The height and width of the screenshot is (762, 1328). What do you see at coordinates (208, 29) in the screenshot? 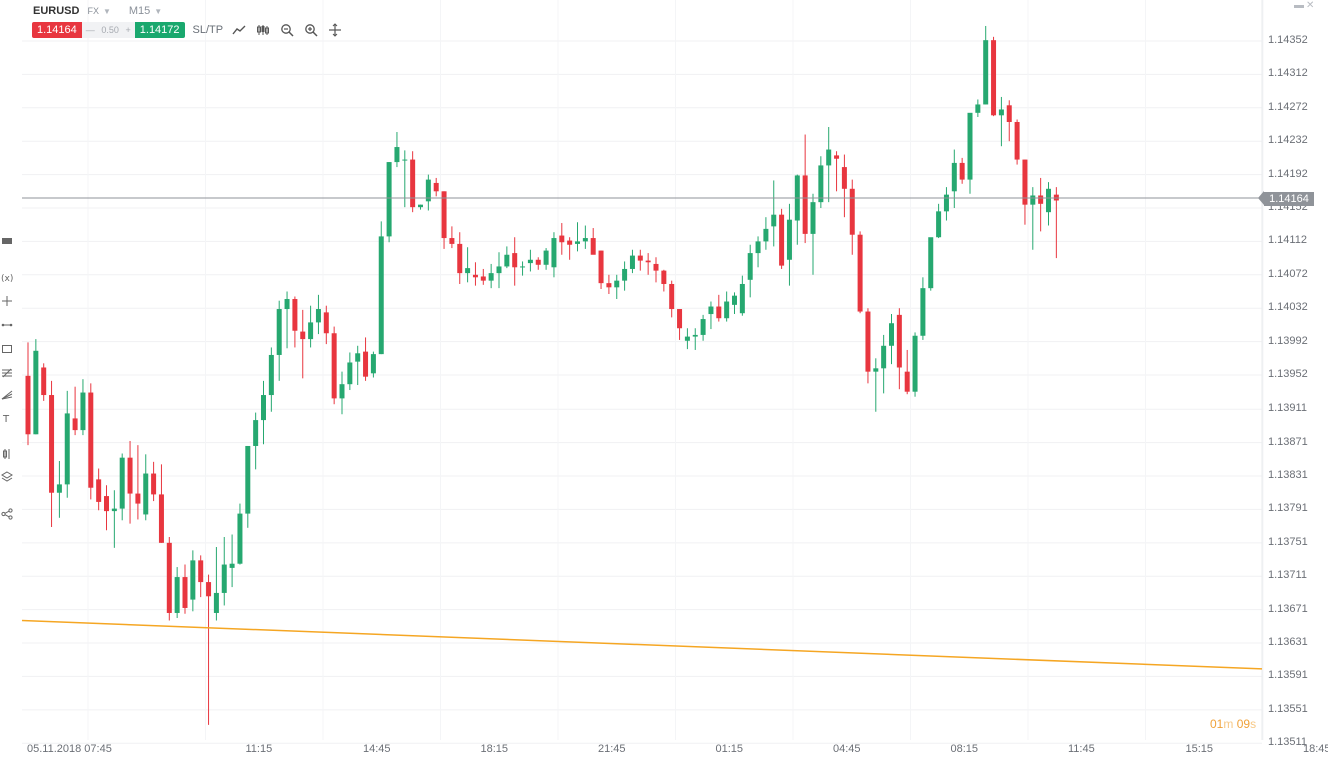
I see `sltp-button: SL/TP` at bounding box center [208, 29].